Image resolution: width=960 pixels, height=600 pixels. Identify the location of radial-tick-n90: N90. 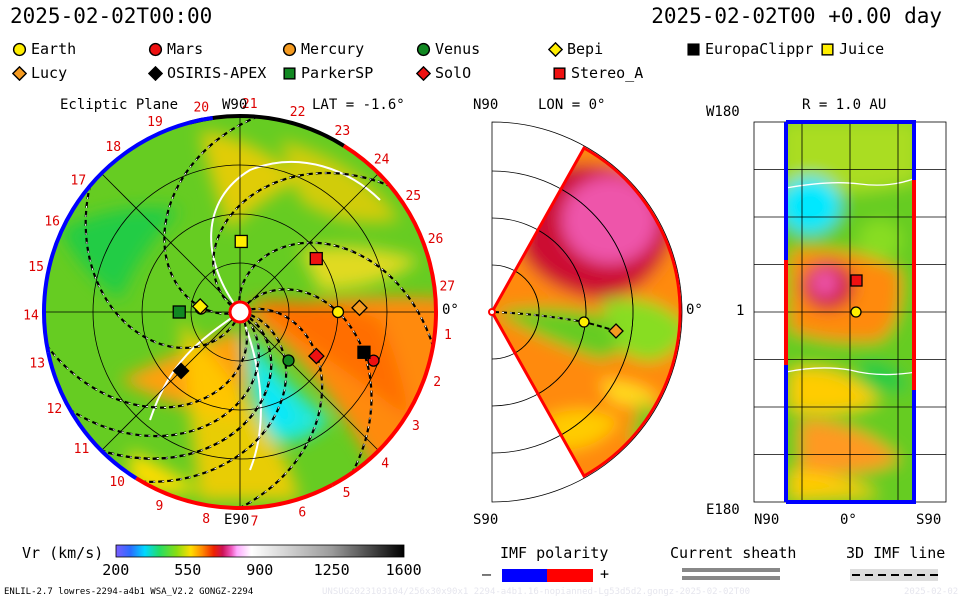
(767, 520).